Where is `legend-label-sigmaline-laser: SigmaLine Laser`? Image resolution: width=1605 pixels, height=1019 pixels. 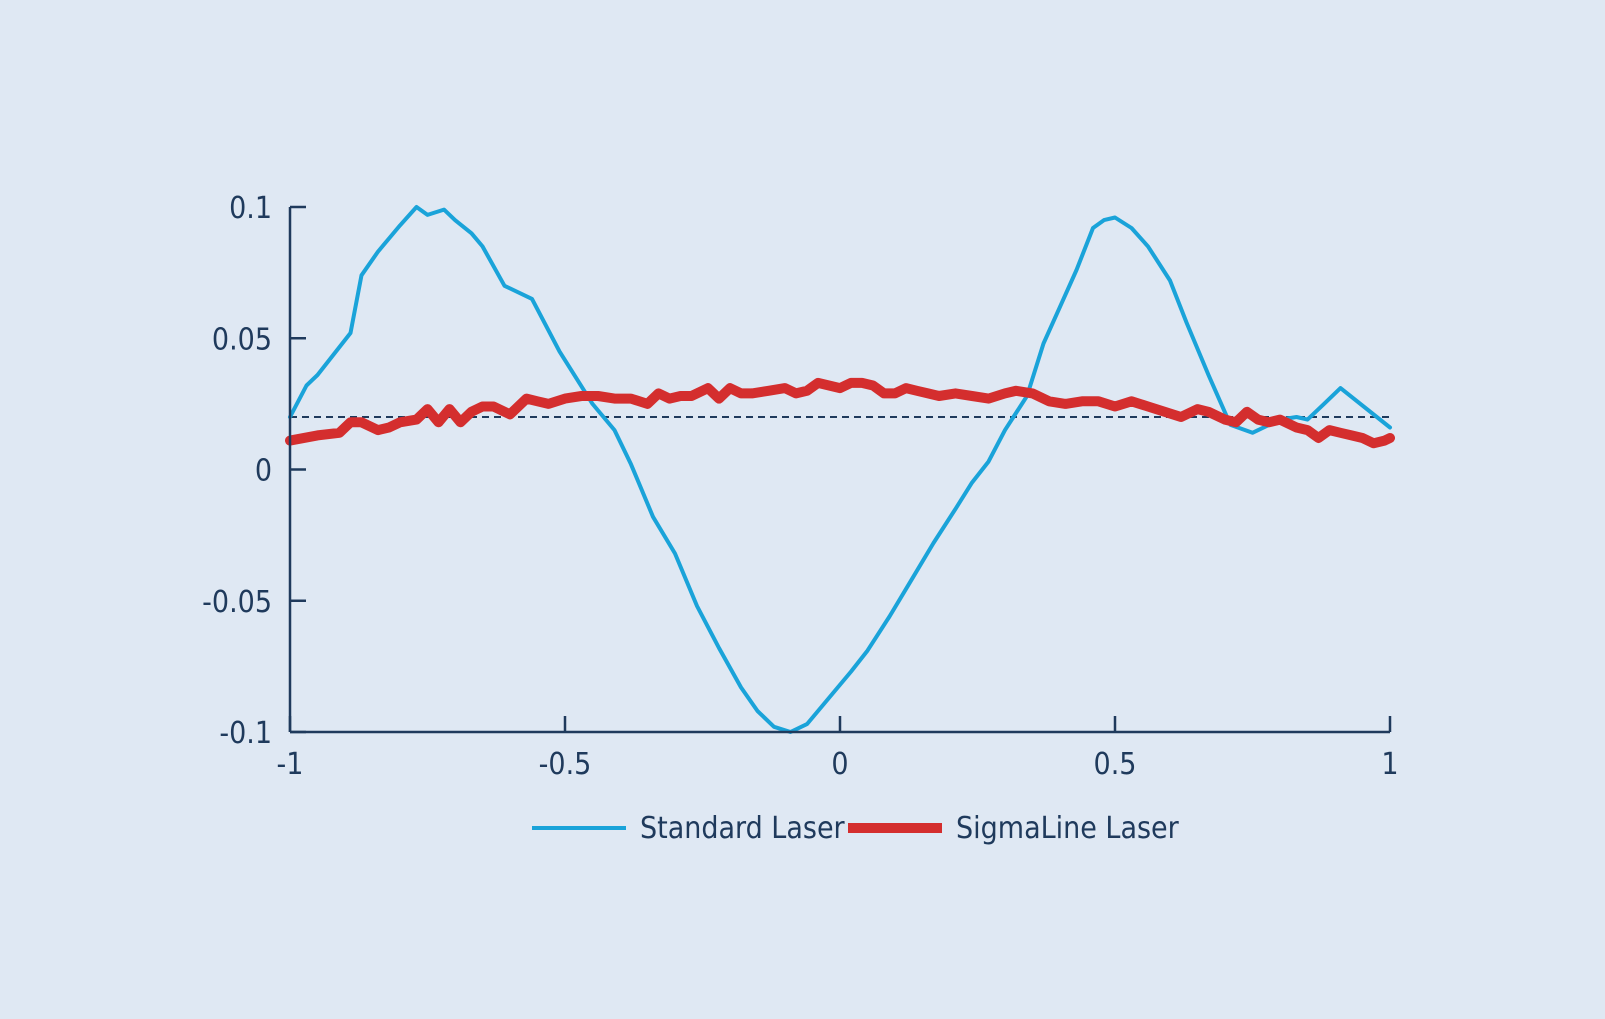
legend-label-sigmaline-laser: SigmaLine Laser is located at coordinates (1068, 828).